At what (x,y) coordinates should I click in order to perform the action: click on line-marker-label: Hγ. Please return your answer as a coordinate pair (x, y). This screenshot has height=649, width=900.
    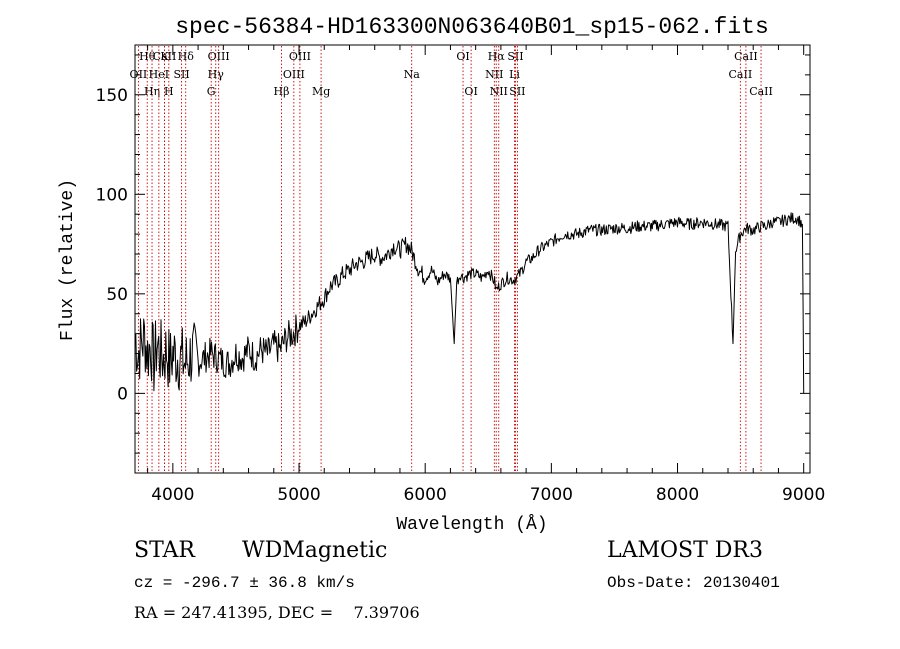
    Looking at the image, I should click on (216, 74).